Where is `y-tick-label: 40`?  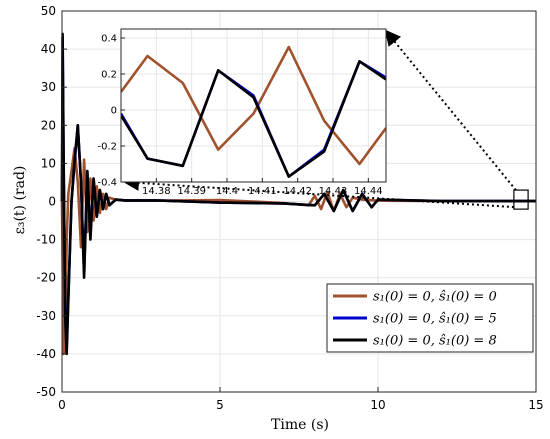
y-tick-label: 40 is located at coordinates (48, 49).